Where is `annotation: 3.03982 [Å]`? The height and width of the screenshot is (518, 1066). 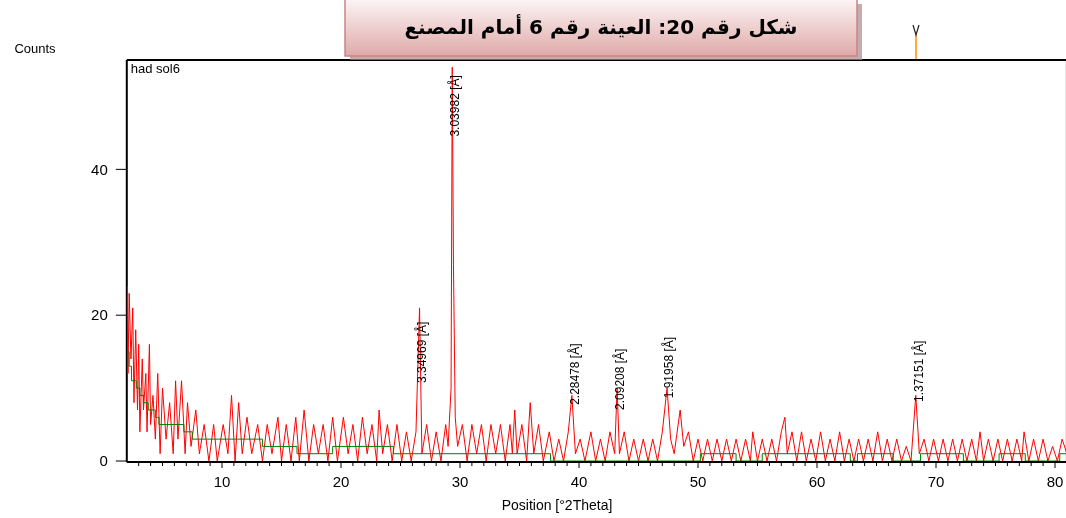 annotation: 3.03982 [Å] is located at coordinates (455, 106).